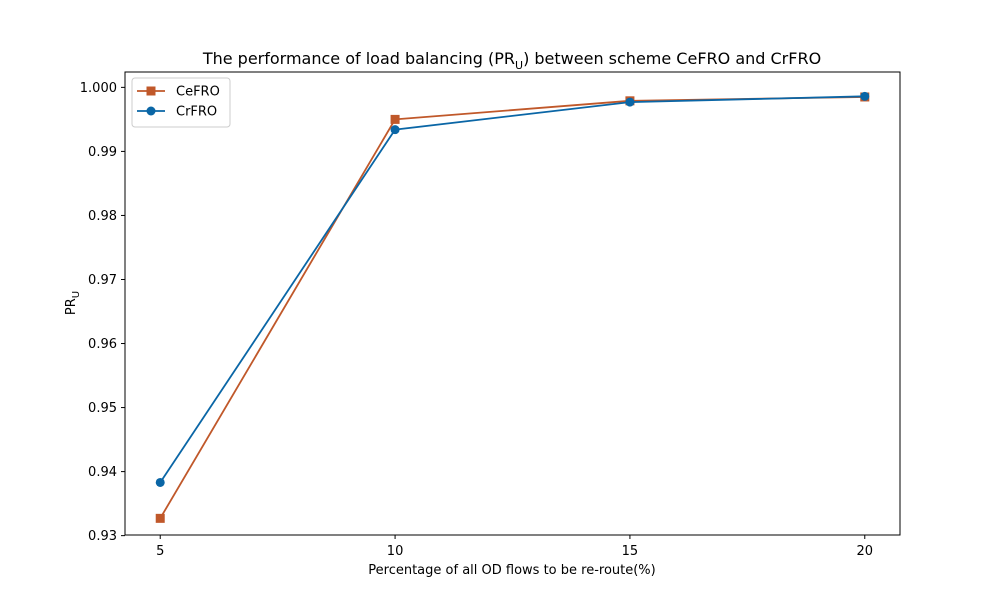 Image resolution: width=1000 pixels, height=604 pixels. What do you see at coordinates (71, 306) in the screenshot?
I see `y-axis-label-main: PR` at bounding box center [71, 306].